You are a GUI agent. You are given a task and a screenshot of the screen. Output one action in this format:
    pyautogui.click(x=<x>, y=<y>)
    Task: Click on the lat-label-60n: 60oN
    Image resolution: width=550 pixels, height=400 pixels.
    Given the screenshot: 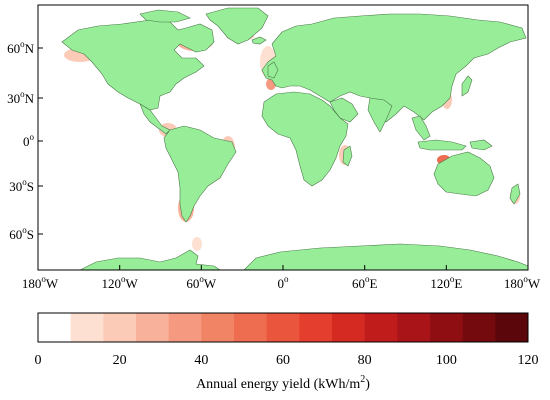 What is the action you would take?
    pyautogui.click(x=21, y=47)
    